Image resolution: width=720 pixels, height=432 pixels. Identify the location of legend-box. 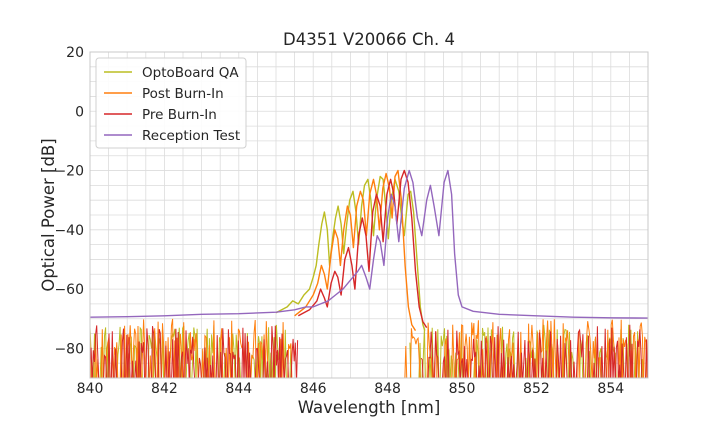
(171, 103).